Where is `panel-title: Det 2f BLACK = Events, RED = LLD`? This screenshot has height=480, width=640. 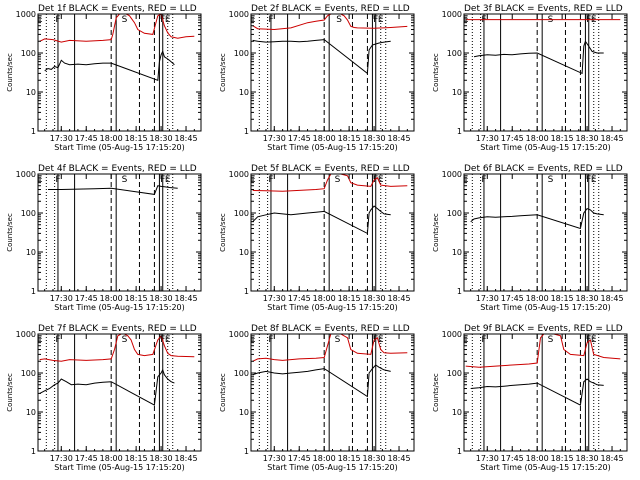 panel-title: Det 2f BLACK = Events, RED = LLD is located at coordinates (330, 9).